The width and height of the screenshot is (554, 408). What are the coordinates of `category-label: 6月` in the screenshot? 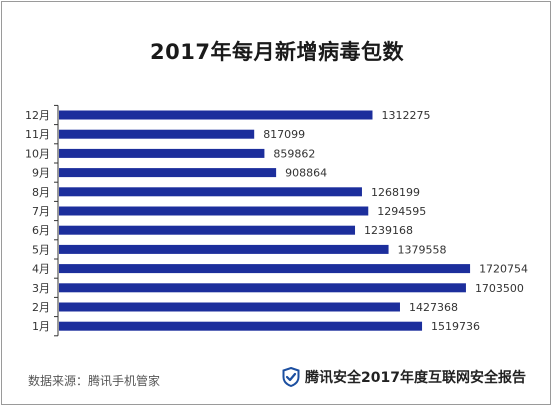 It's located at (41, 230).